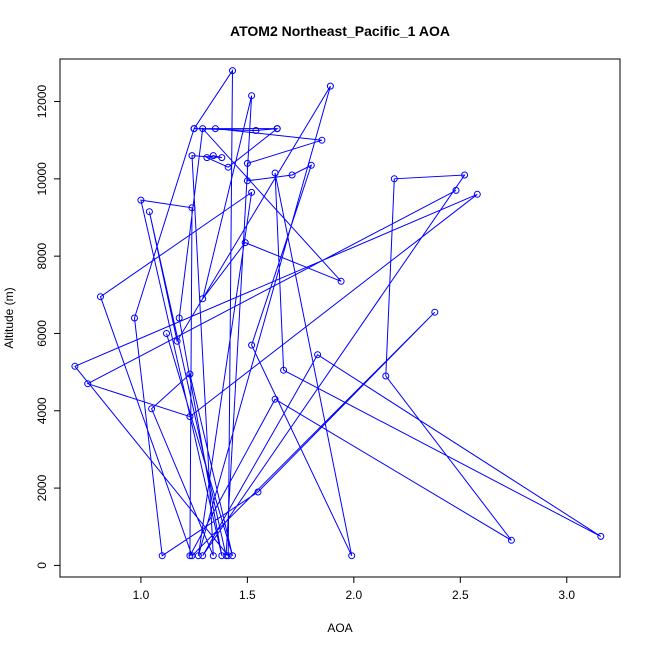  What do you see at coordinates (460, 595) in the screenshot?
I see `x-tick-label: 2.5` at bounding box center [460, 595].